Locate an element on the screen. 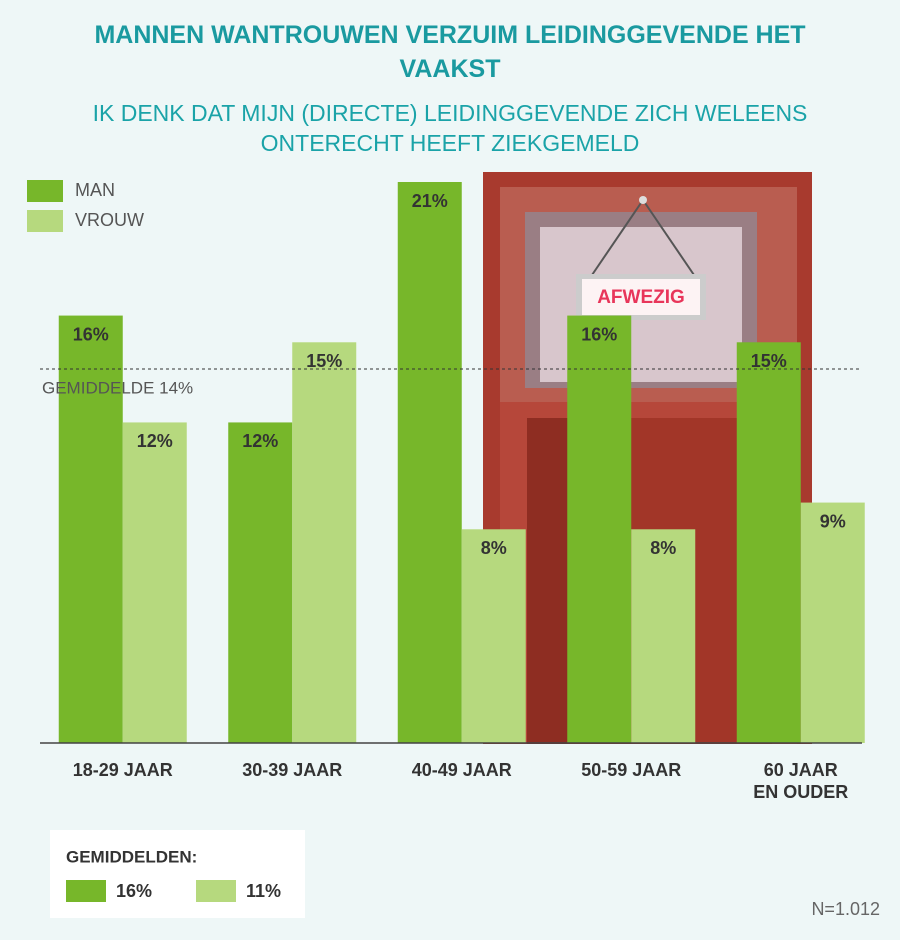 Image resolution: width=900 pixels, height=940 pixels. sign-text: AFWEZIG is located at coordinates (641, 297).